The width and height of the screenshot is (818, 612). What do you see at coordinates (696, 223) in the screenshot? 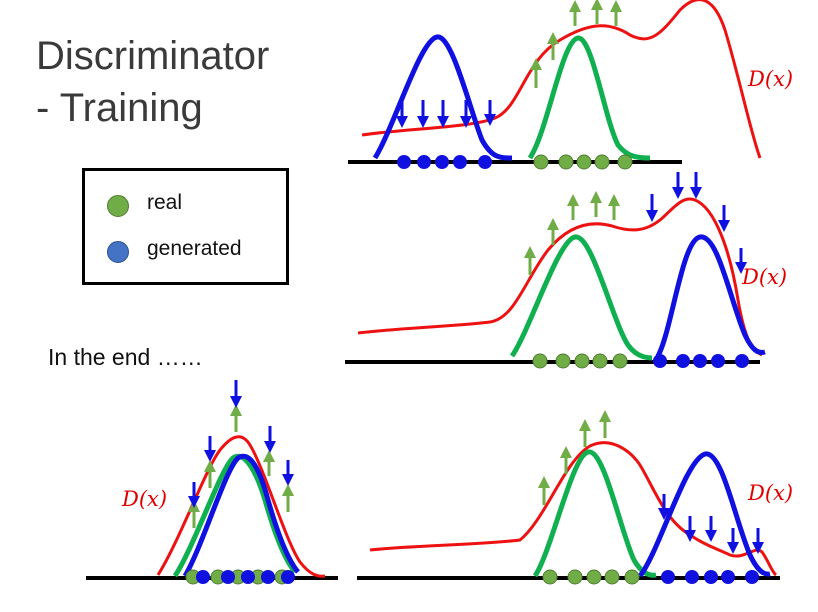
I see `panel-2-down-arrows` at bounding box center [696, 223].